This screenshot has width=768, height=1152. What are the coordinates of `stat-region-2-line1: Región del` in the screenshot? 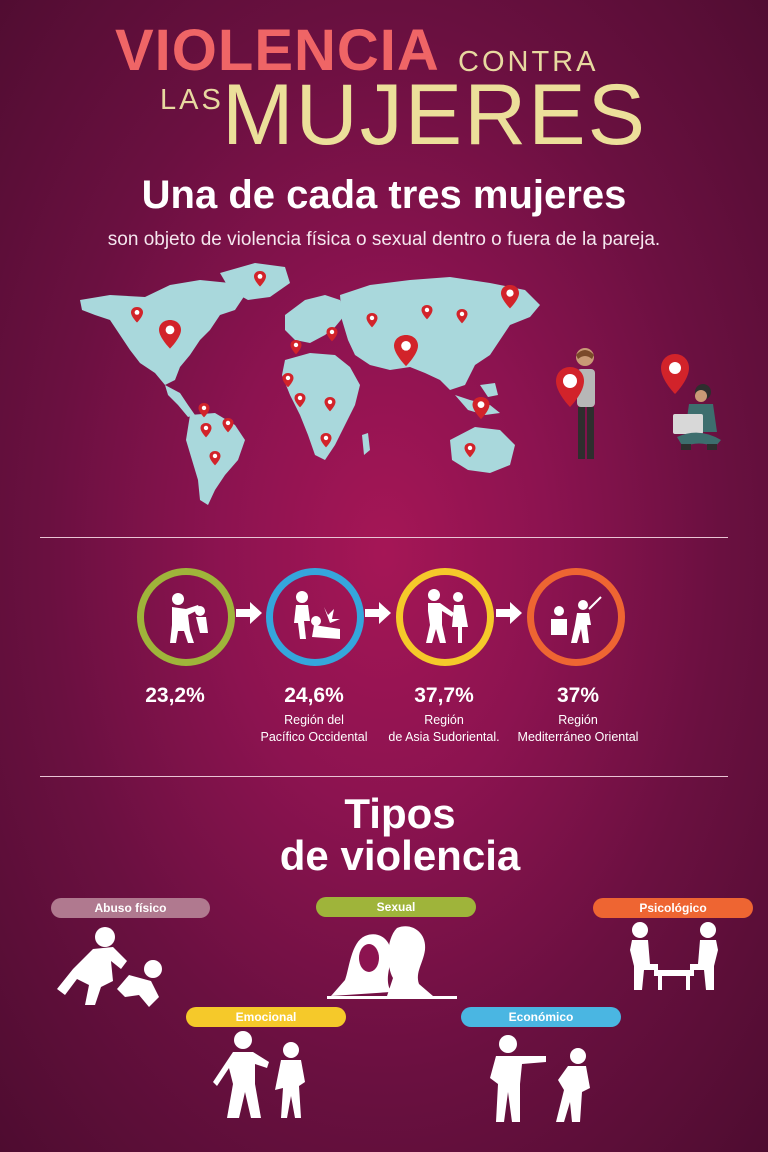 It's located at (314, 720).